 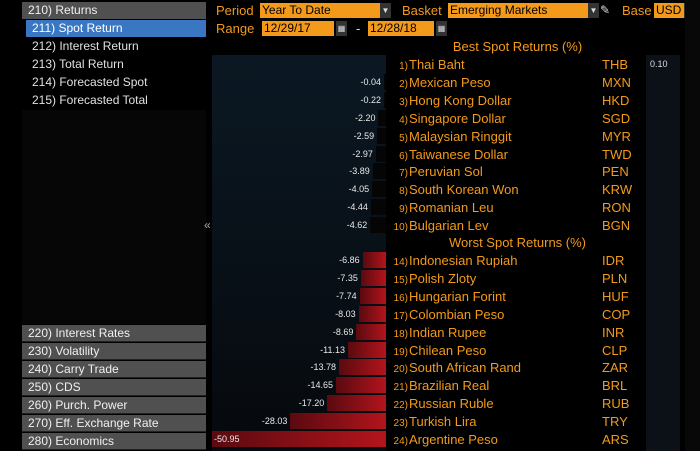 What do you see at coordinates (669, 10) in the screenshot?
I see `base-select: USD` at bounding box center [669, 10].